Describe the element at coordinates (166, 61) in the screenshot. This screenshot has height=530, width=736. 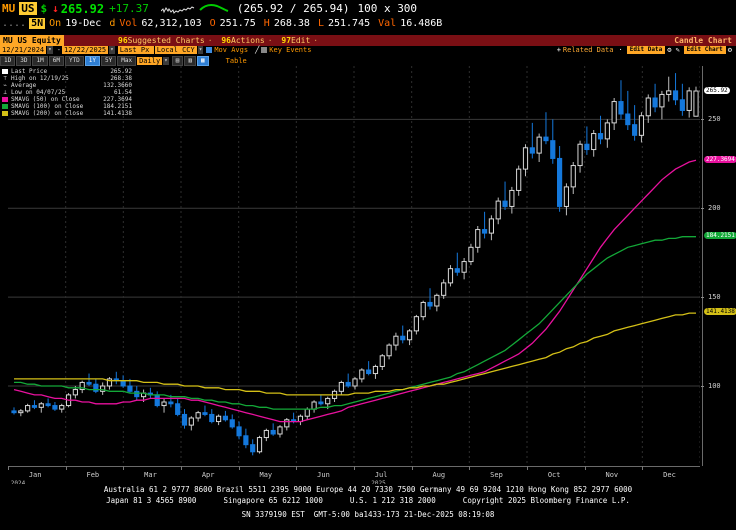
I see `interval-dropdown-icon: ▾` at that location.